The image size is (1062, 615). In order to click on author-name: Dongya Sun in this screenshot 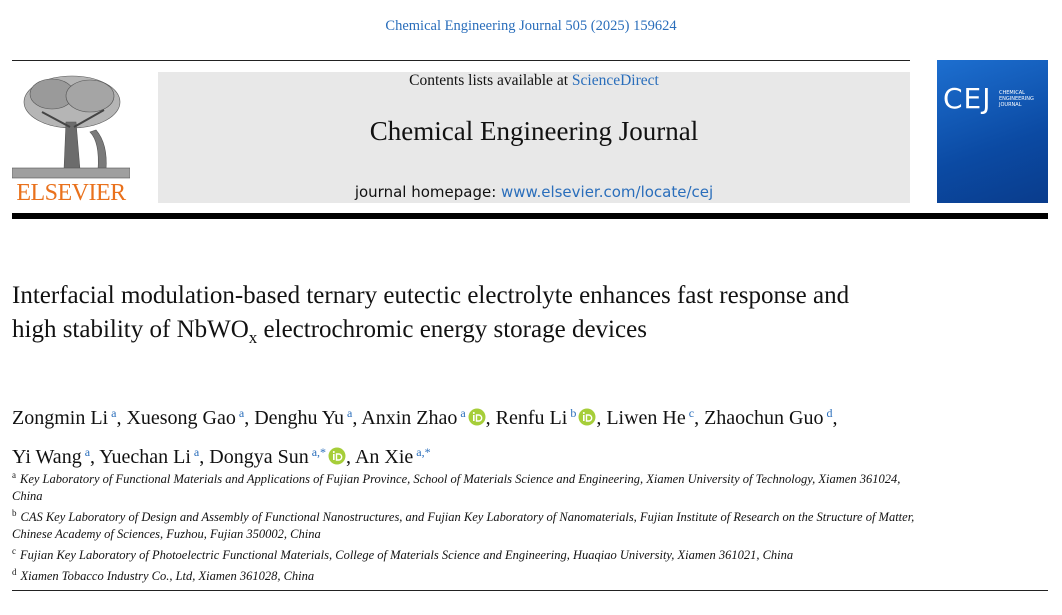, I will do `click(259, 457)`.